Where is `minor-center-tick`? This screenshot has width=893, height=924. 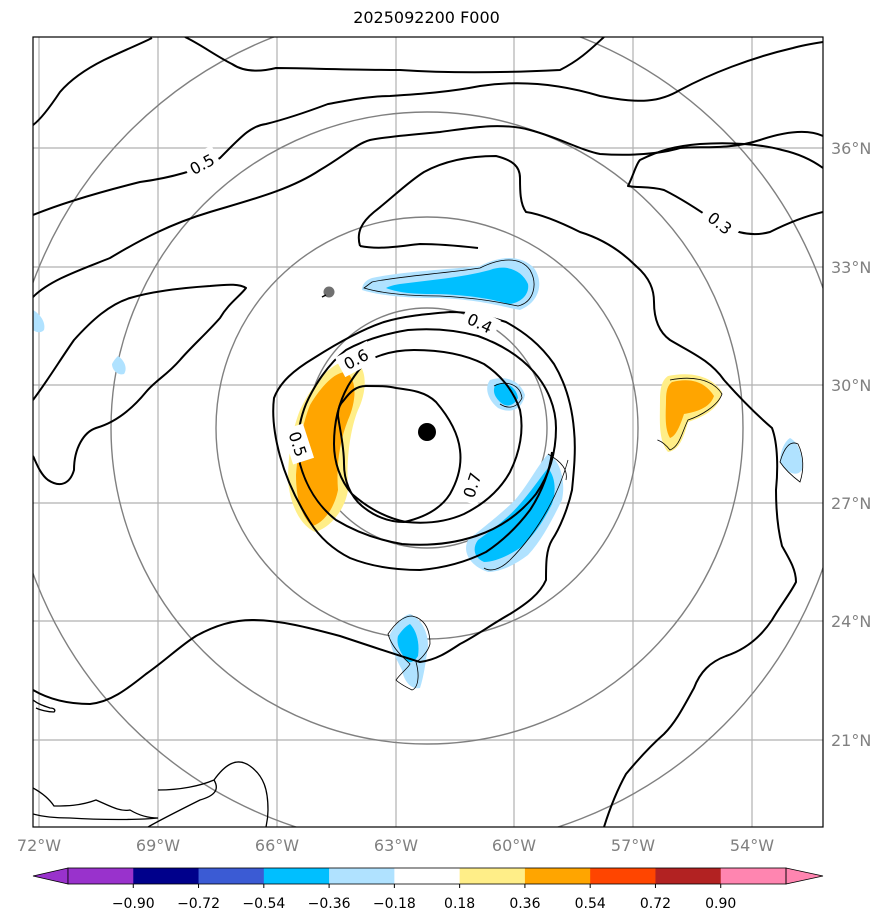 minor-center-tick is located at coordinates (324, 296).